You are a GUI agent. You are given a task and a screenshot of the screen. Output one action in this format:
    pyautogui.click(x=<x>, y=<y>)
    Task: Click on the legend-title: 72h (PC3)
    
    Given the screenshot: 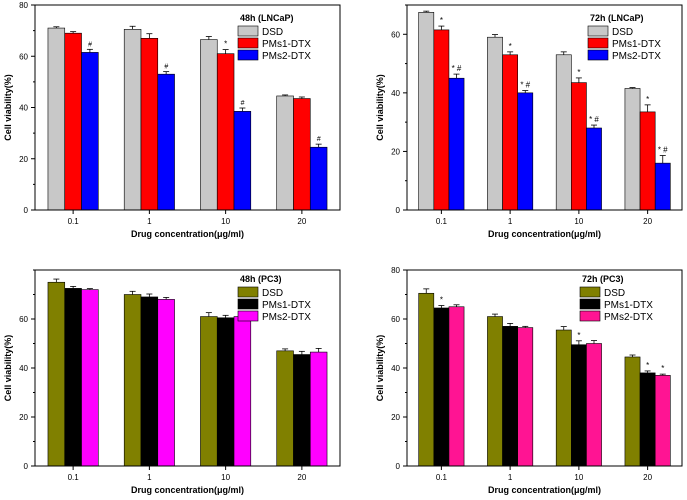 What is the action you would take?
    pyautogui.click(x=603, y=279)
    